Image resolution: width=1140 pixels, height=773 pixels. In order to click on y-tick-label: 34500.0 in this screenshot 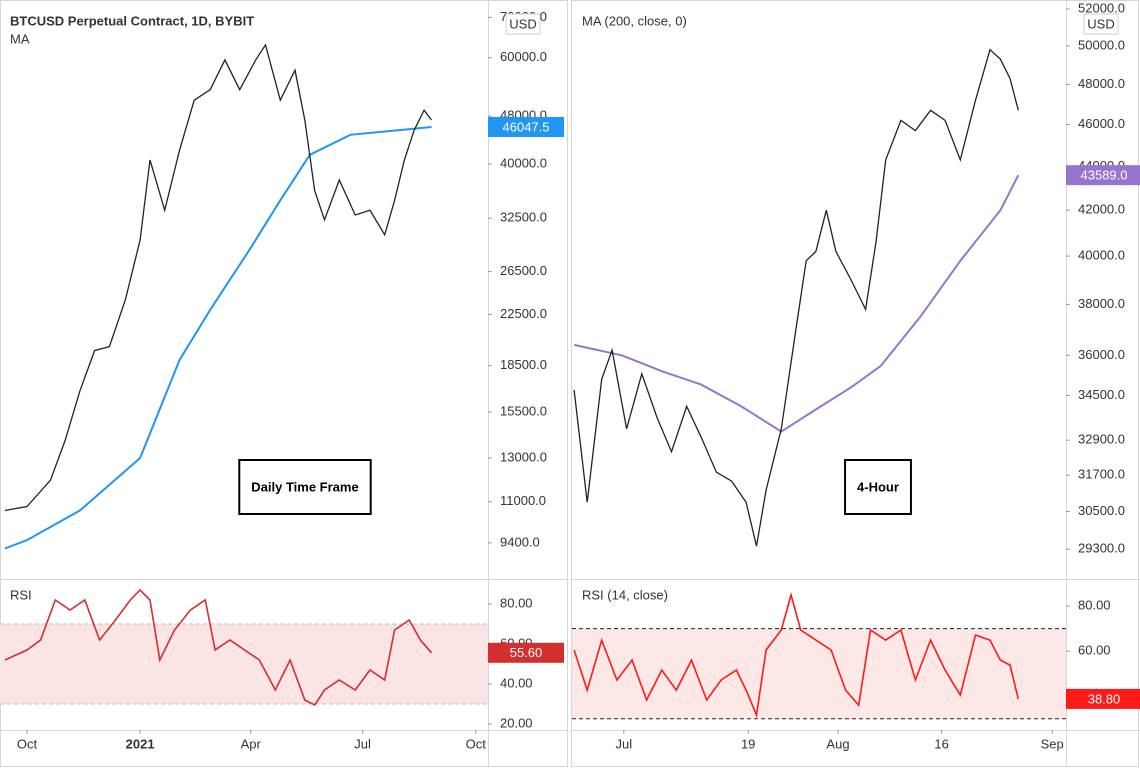, I will do `click(1101, 394)`.